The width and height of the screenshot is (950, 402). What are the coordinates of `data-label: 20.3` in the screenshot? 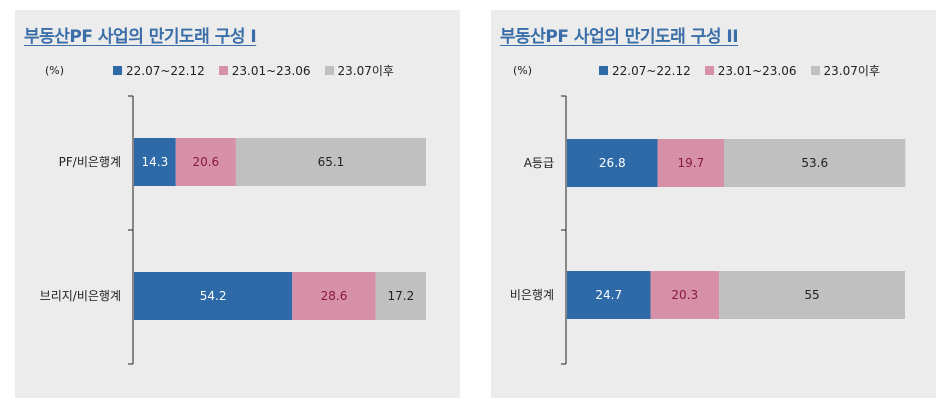 It's located at (684, 295).